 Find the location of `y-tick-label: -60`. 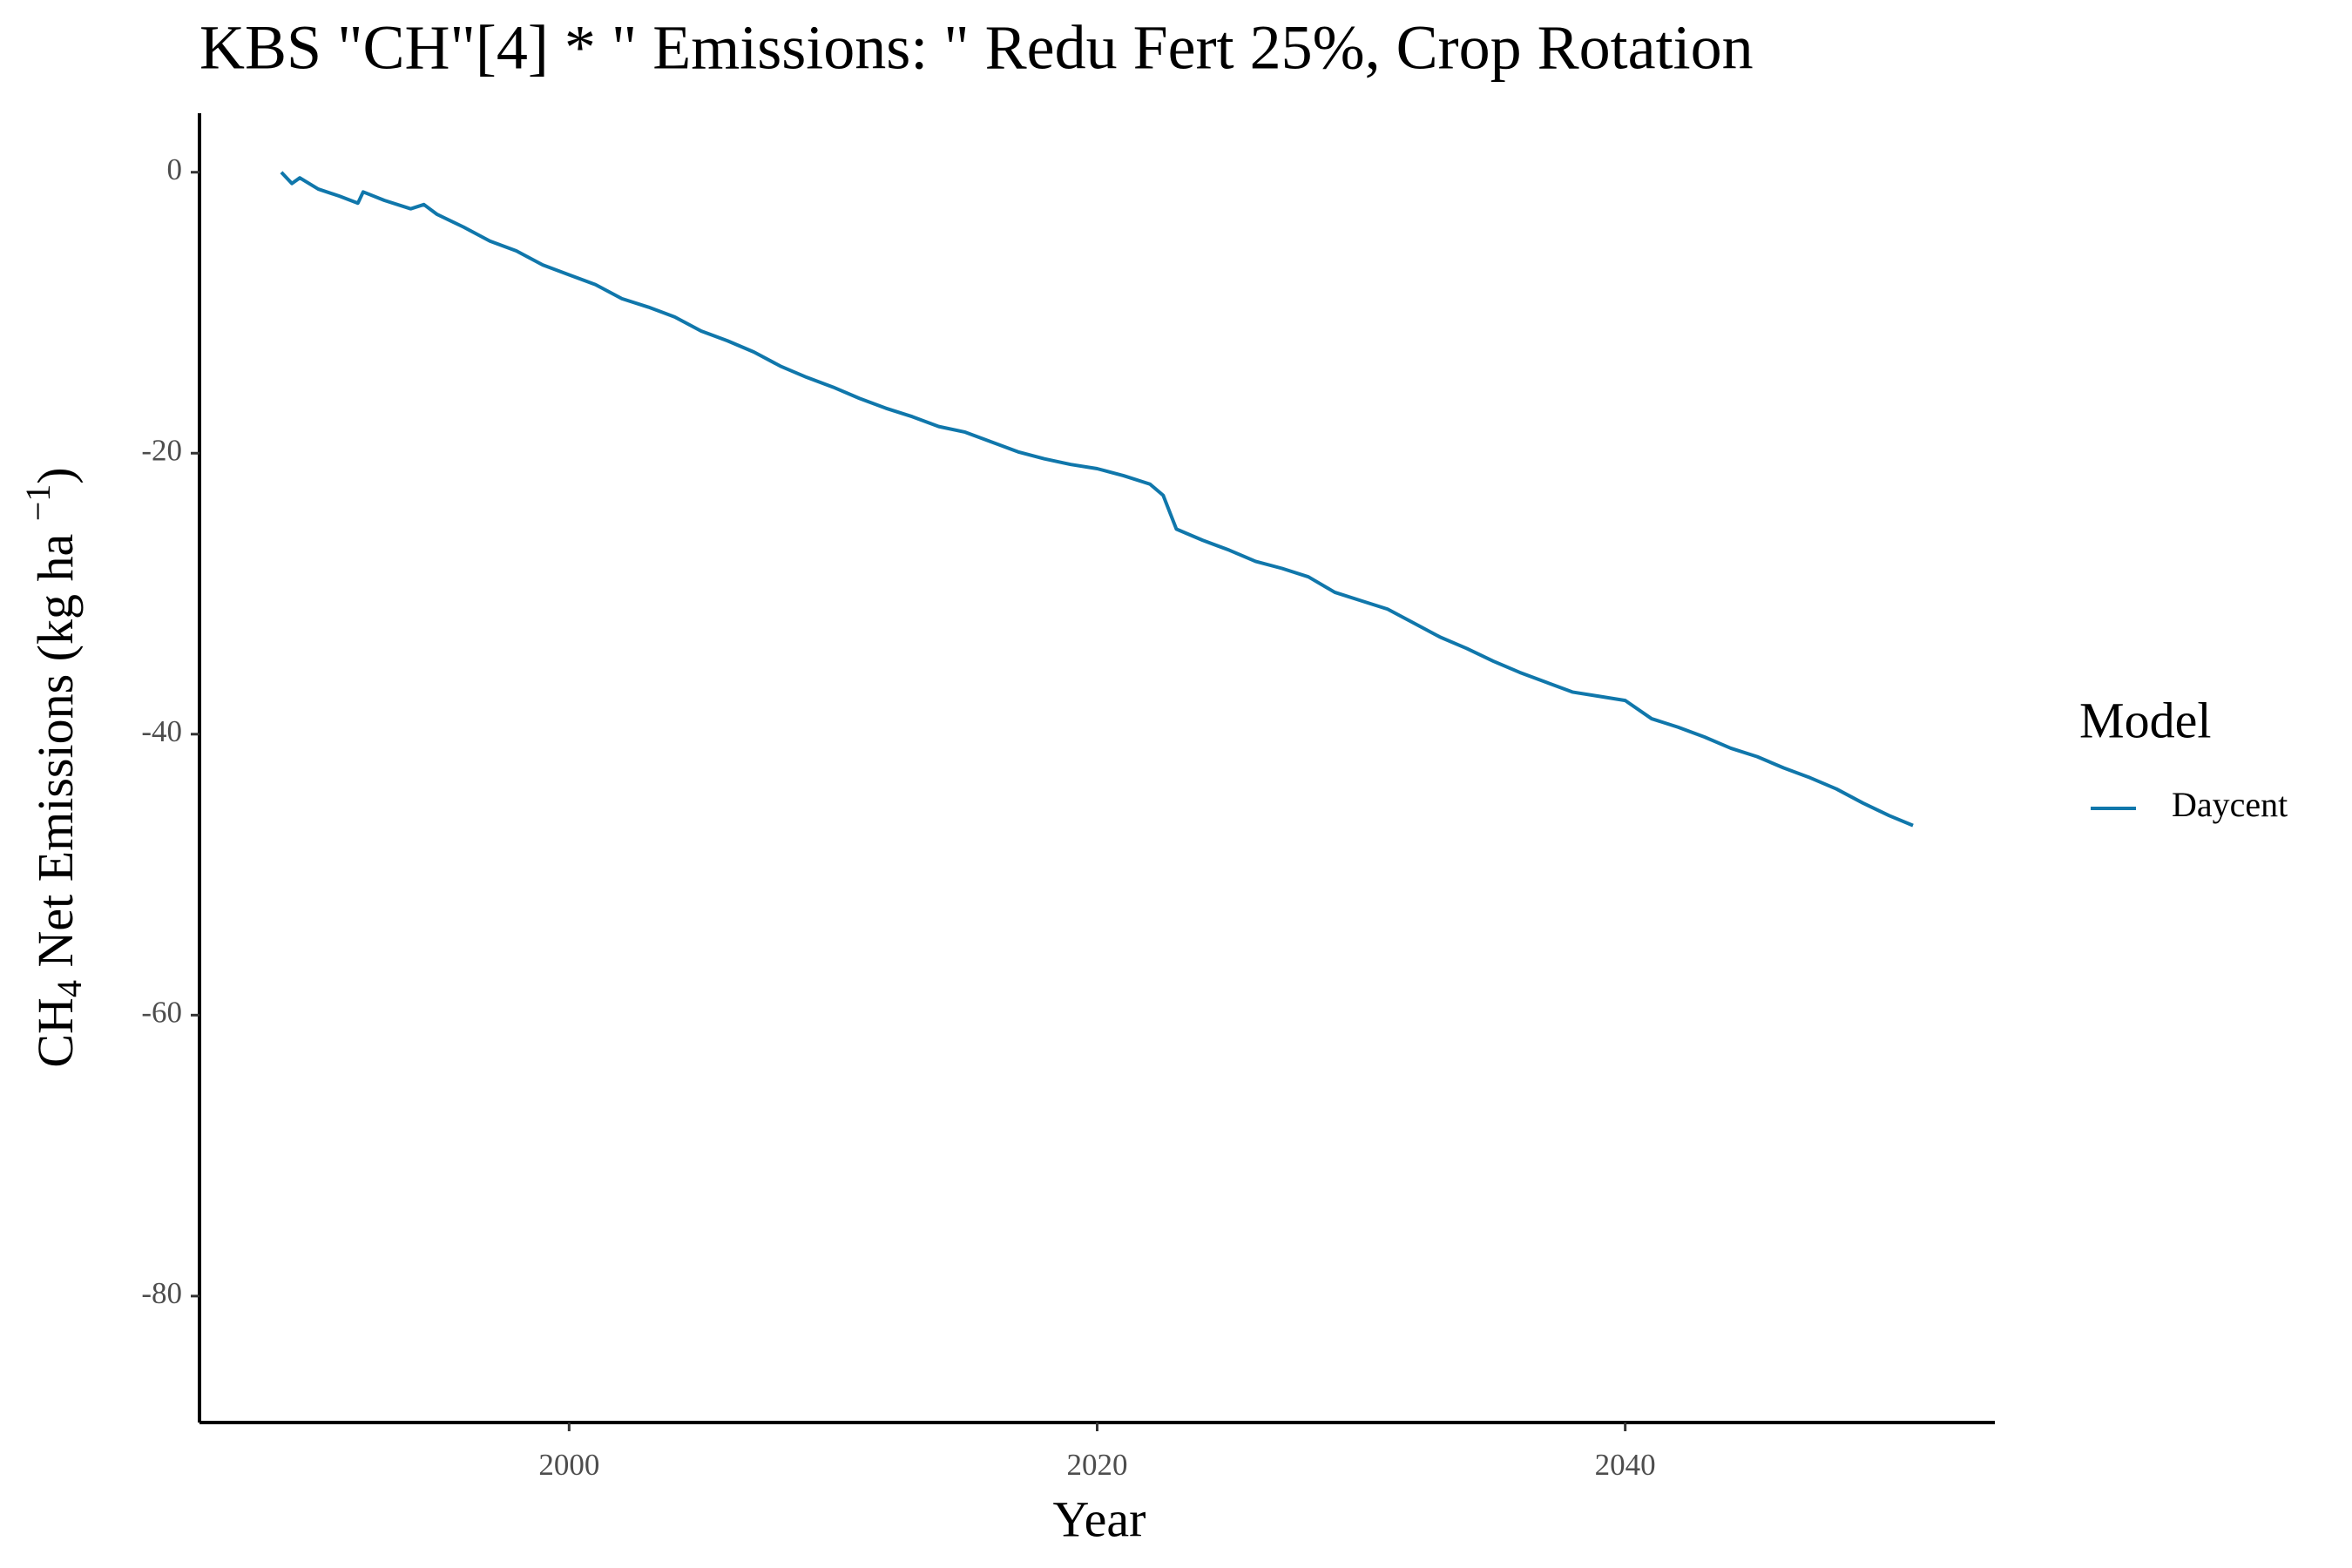

y-tick-label: -60 is located at coordinates (161, 1012).